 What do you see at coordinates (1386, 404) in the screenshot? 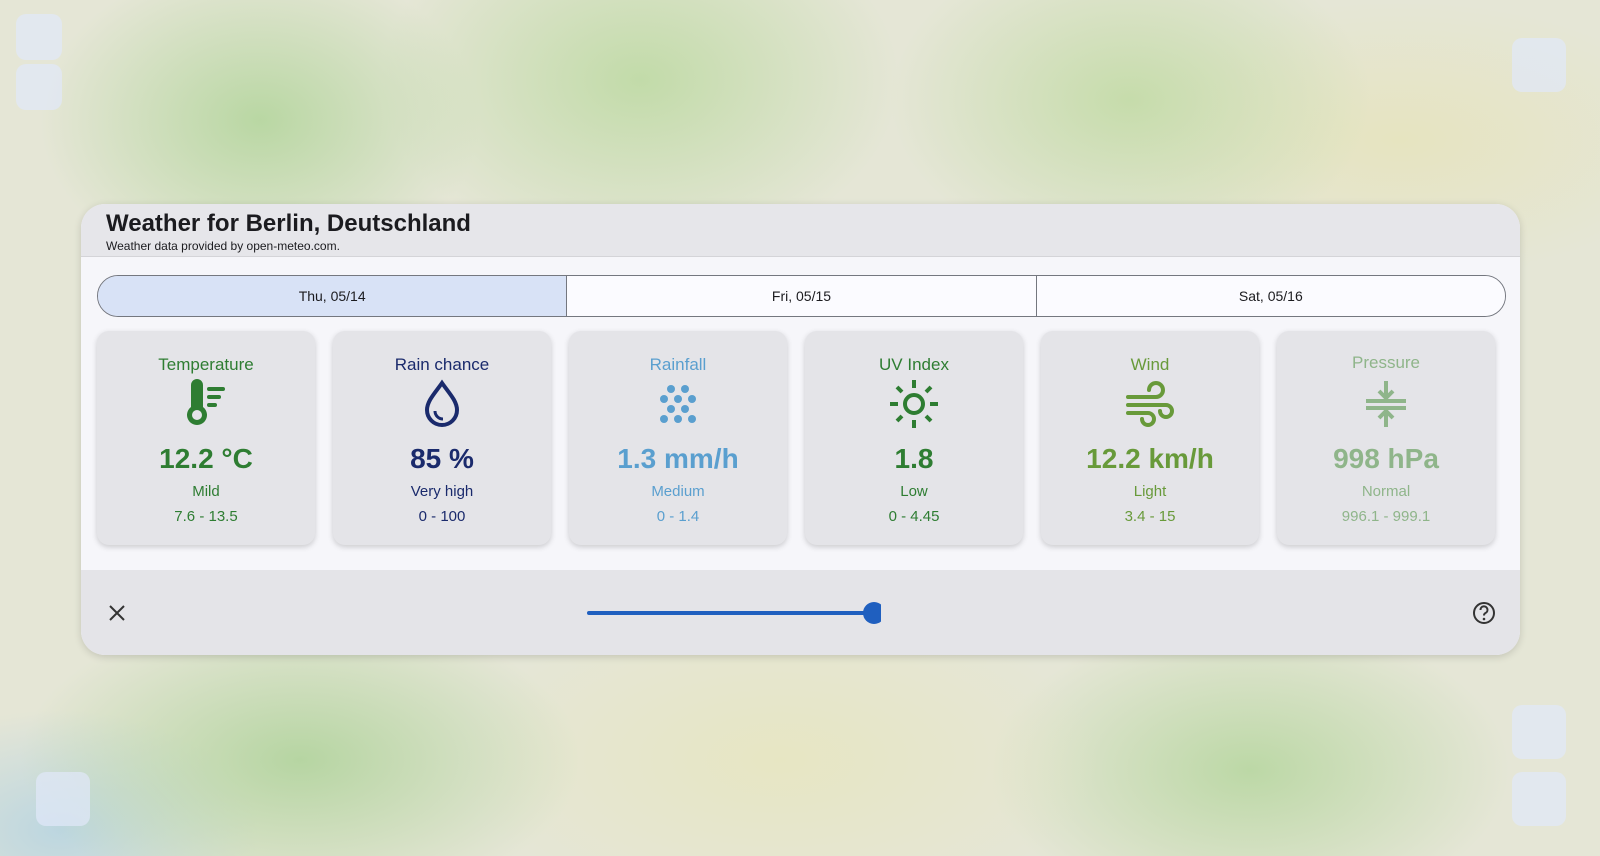
I see `pressure-icon` at bounding box center [1386, 404].